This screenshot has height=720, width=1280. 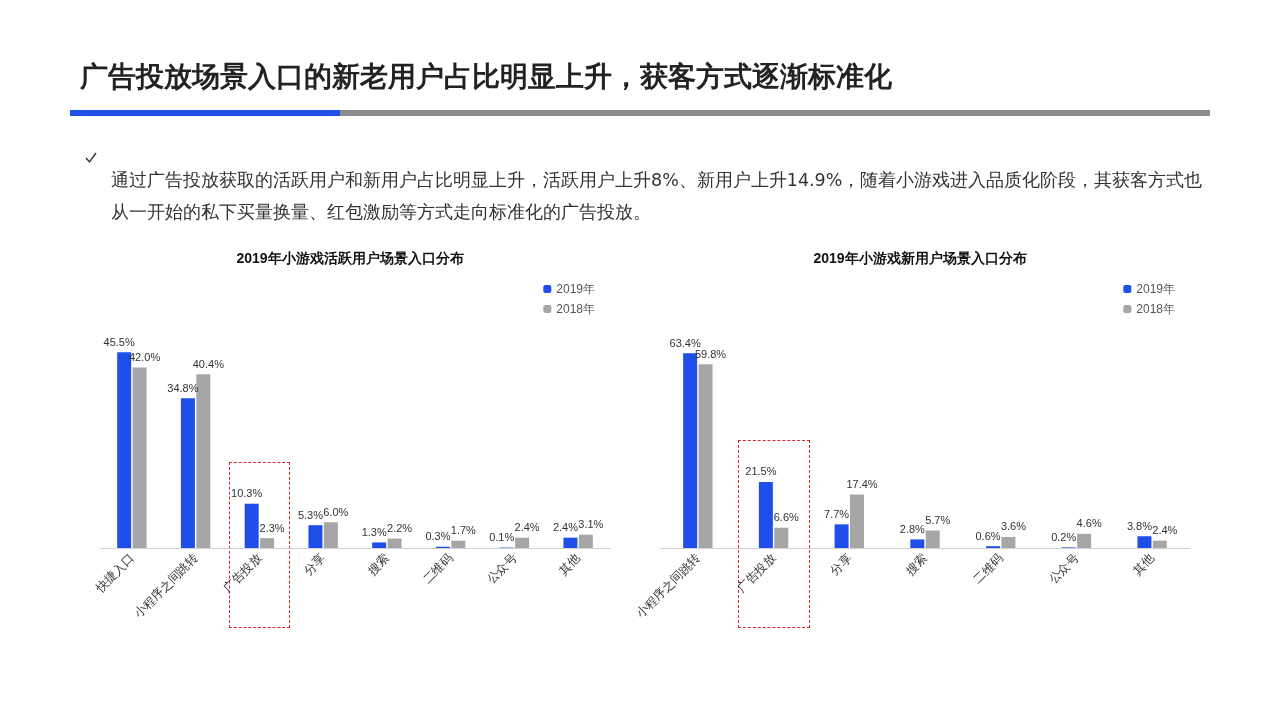 What do you see at coordinates (310, 514) in the screenshot?
I see `data-label: 5.3%` at bounding box center [310, 514].